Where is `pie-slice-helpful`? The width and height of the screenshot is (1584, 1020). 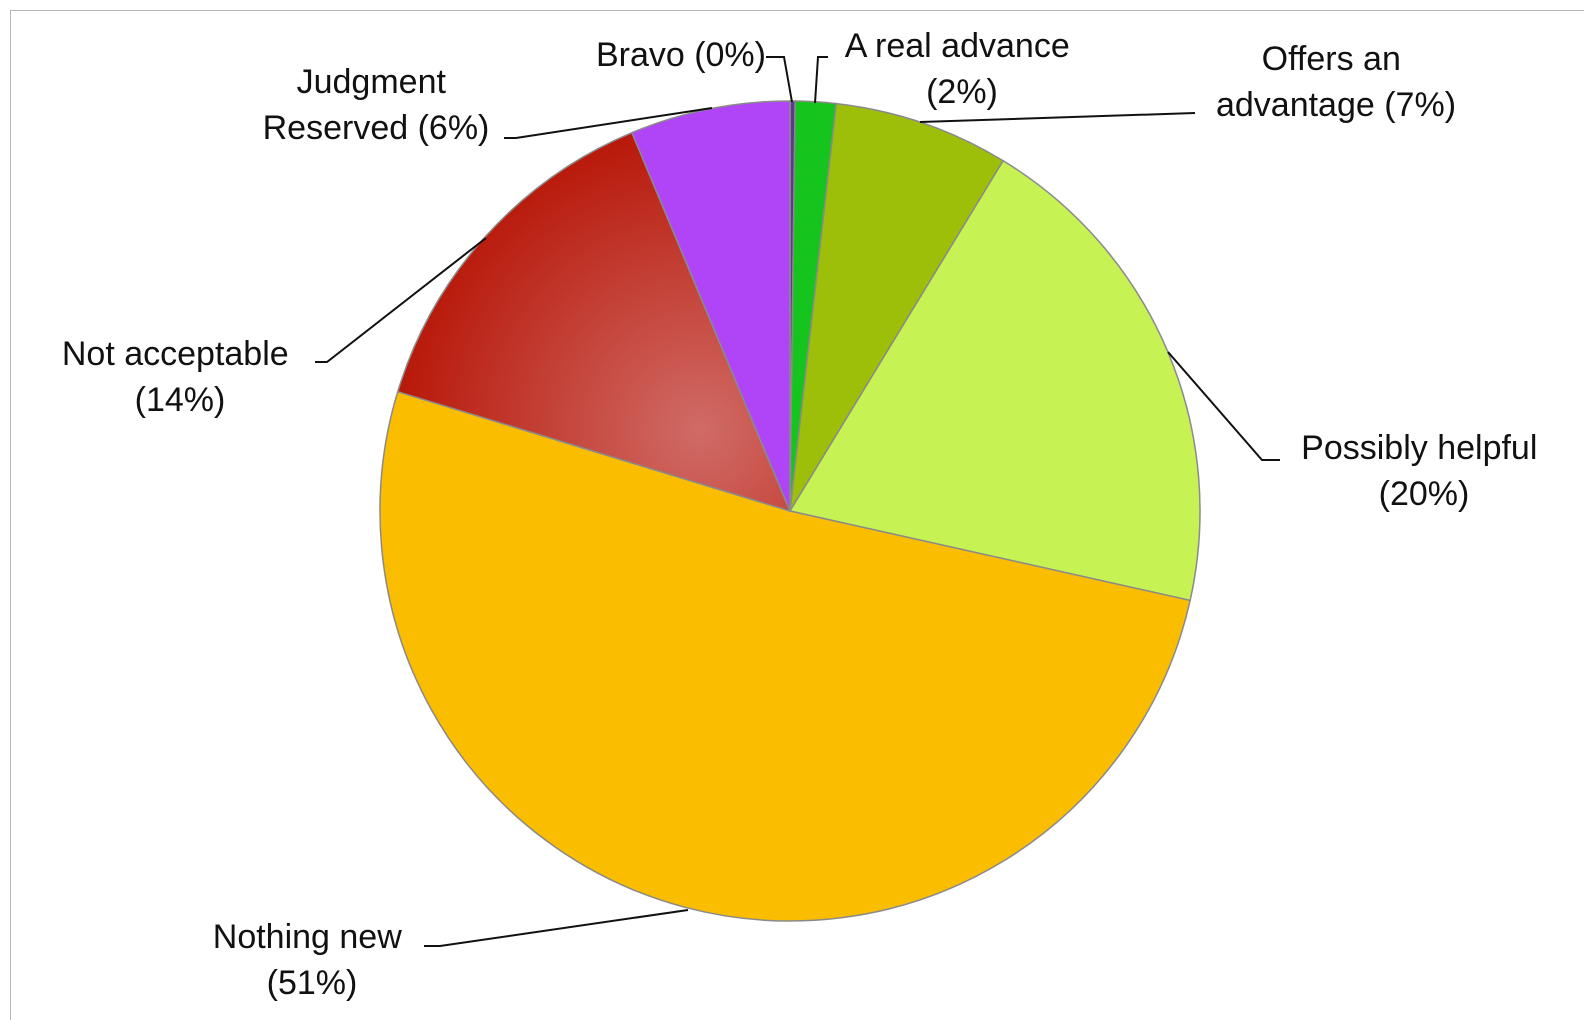 pie-slice-helpful is located at coordinates (994, 380).